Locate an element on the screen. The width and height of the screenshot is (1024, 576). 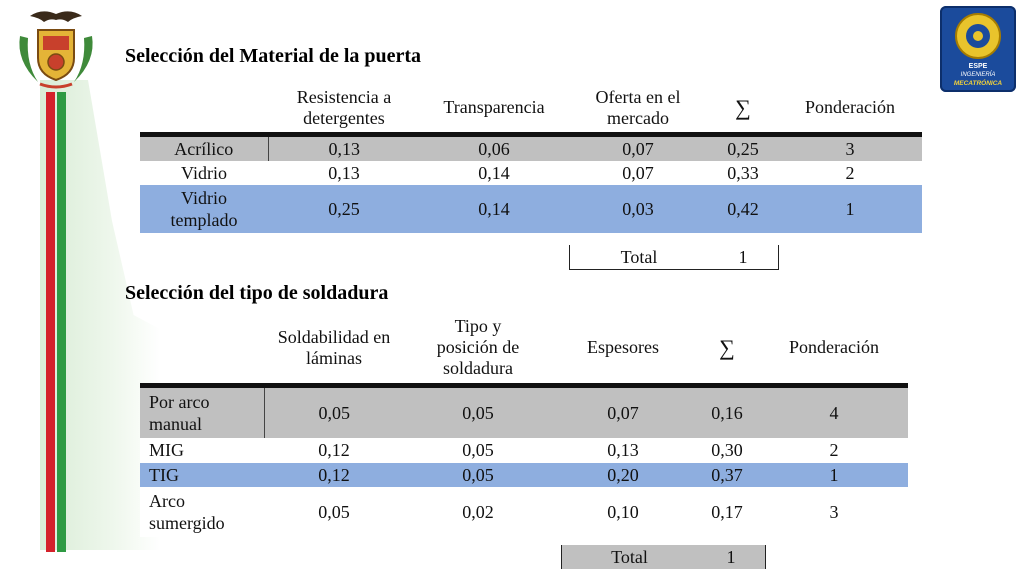
table-row: MIG 0,12 0,05 0,13 0,30 2 is located at coordinates (524, 450).